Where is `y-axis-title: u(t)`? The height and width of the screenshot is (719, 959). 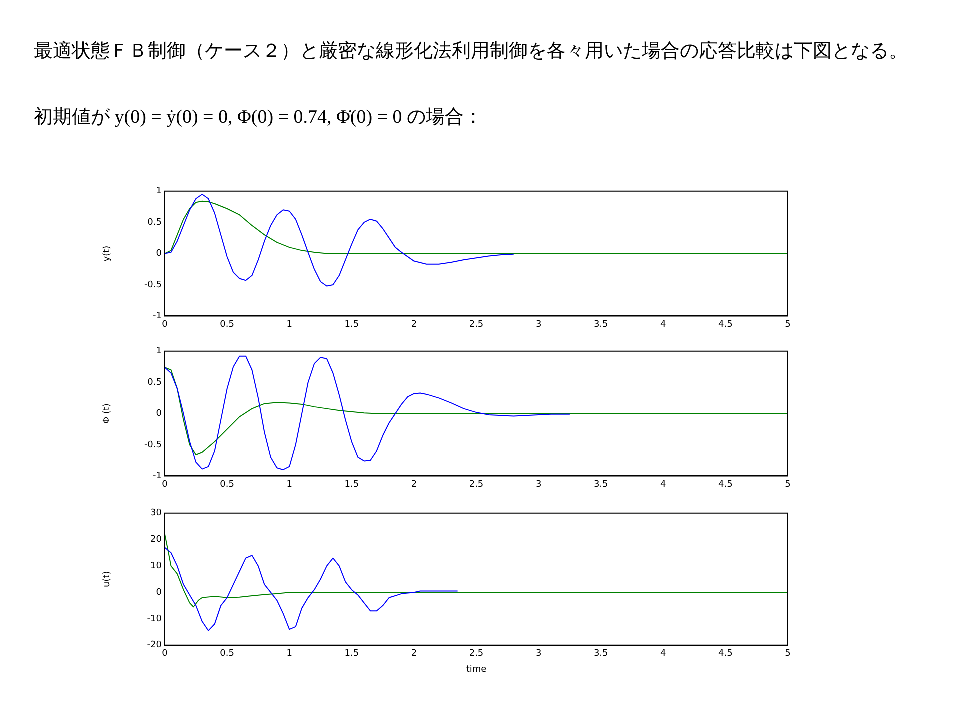
y-axis-title: u(t) is located at coordinates (107, 579).